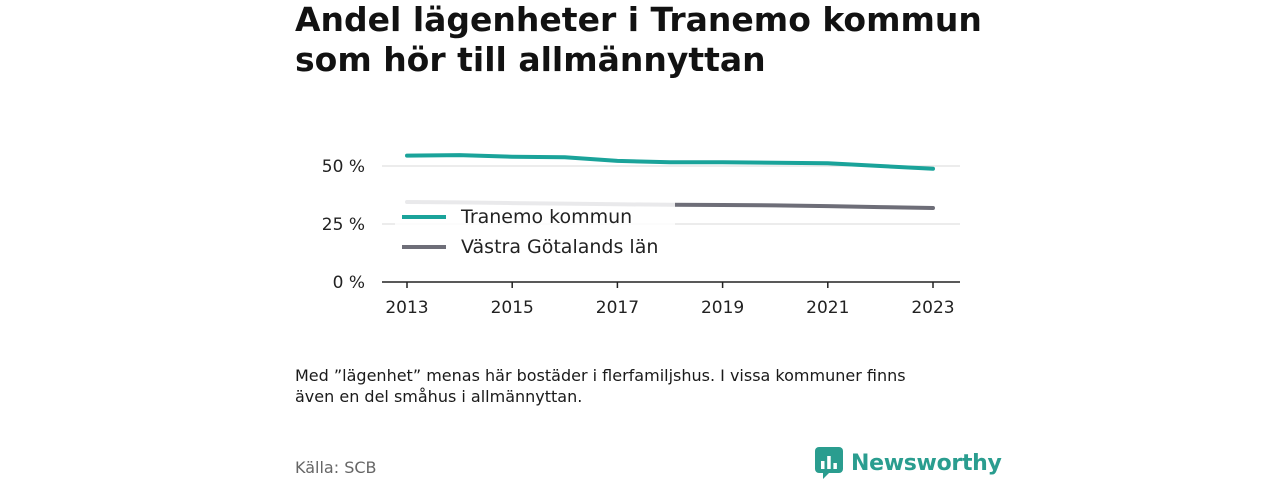 The height and width of the screenshot is (480, 1280). Describe the element at coordinates (722, 308) in the screenshot. I see `x-tick-label: 2019` at that location.